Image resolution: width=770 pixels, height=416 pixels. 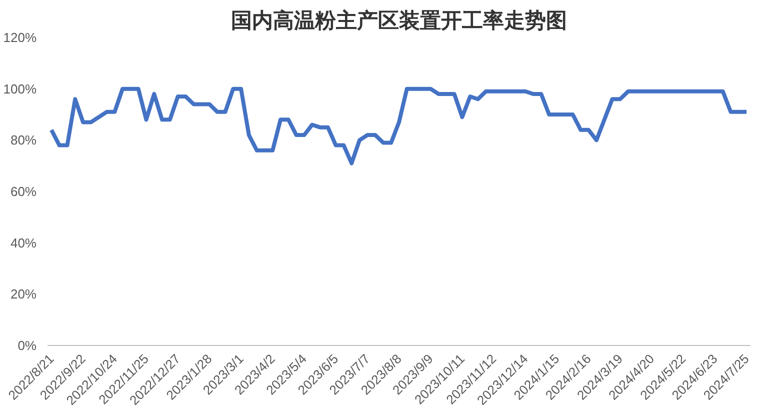 I want to click on y-tick-label: 0%, so click(x=27, y=345).